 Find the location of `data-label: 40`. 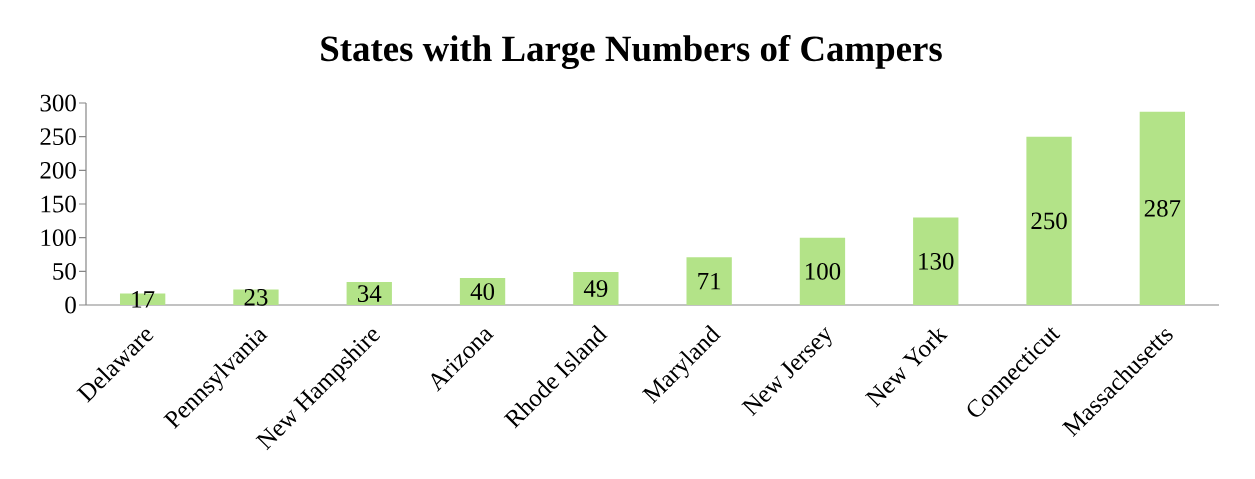

data-label: 40 is located at coordinates (482, 291).